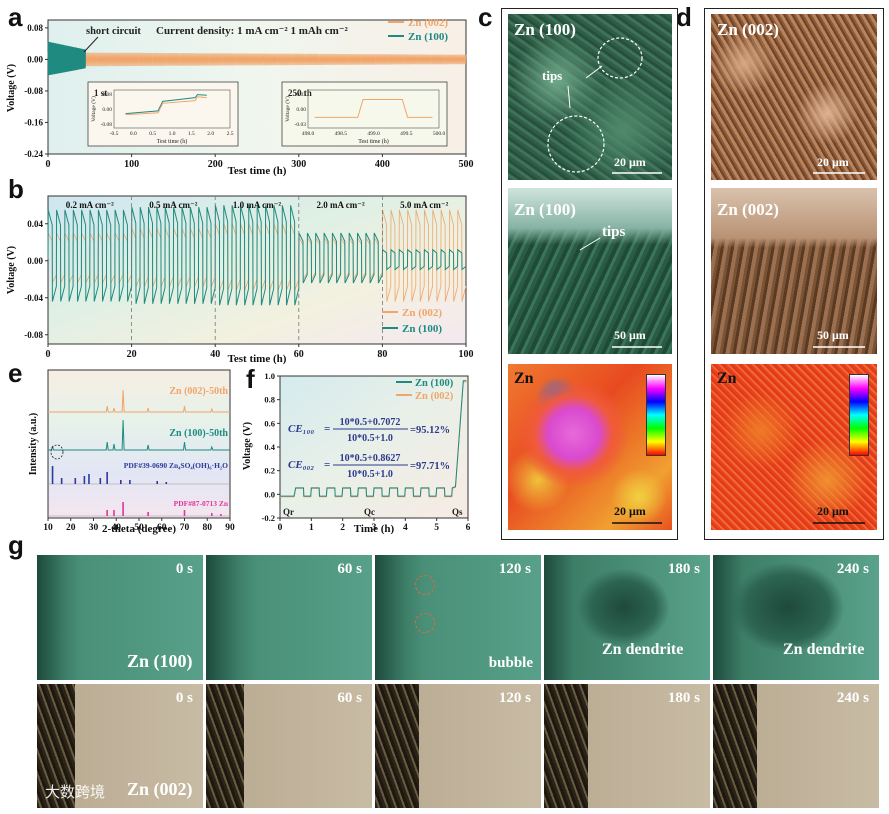 This screenshot has width=889, height=814. What do you see at coordinates (614, 232) in the screenshot?
I see `sem-c2-tips: tips` at bounding box center [614, 232].